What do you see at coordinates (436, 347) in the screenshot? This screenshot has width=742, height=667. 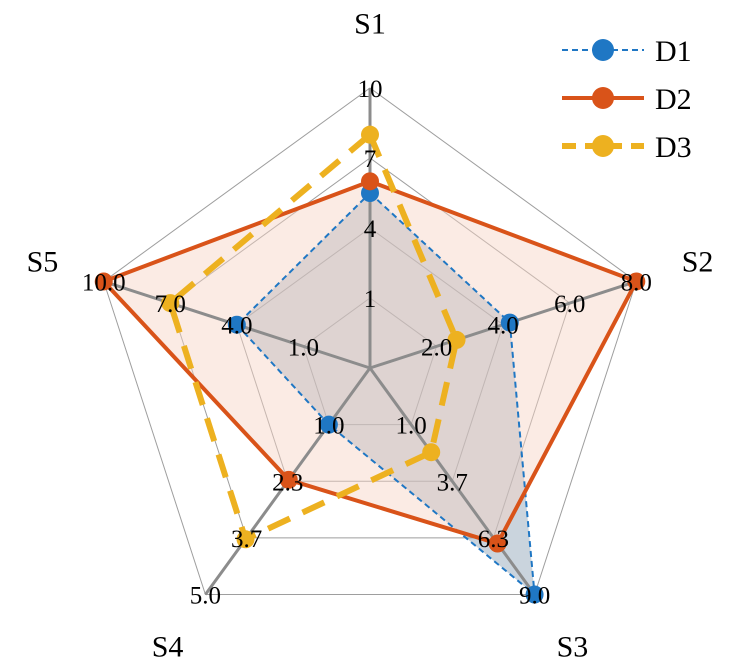 I see `tick-label-s2-1: 2.0` at bounding box center [436, 347].